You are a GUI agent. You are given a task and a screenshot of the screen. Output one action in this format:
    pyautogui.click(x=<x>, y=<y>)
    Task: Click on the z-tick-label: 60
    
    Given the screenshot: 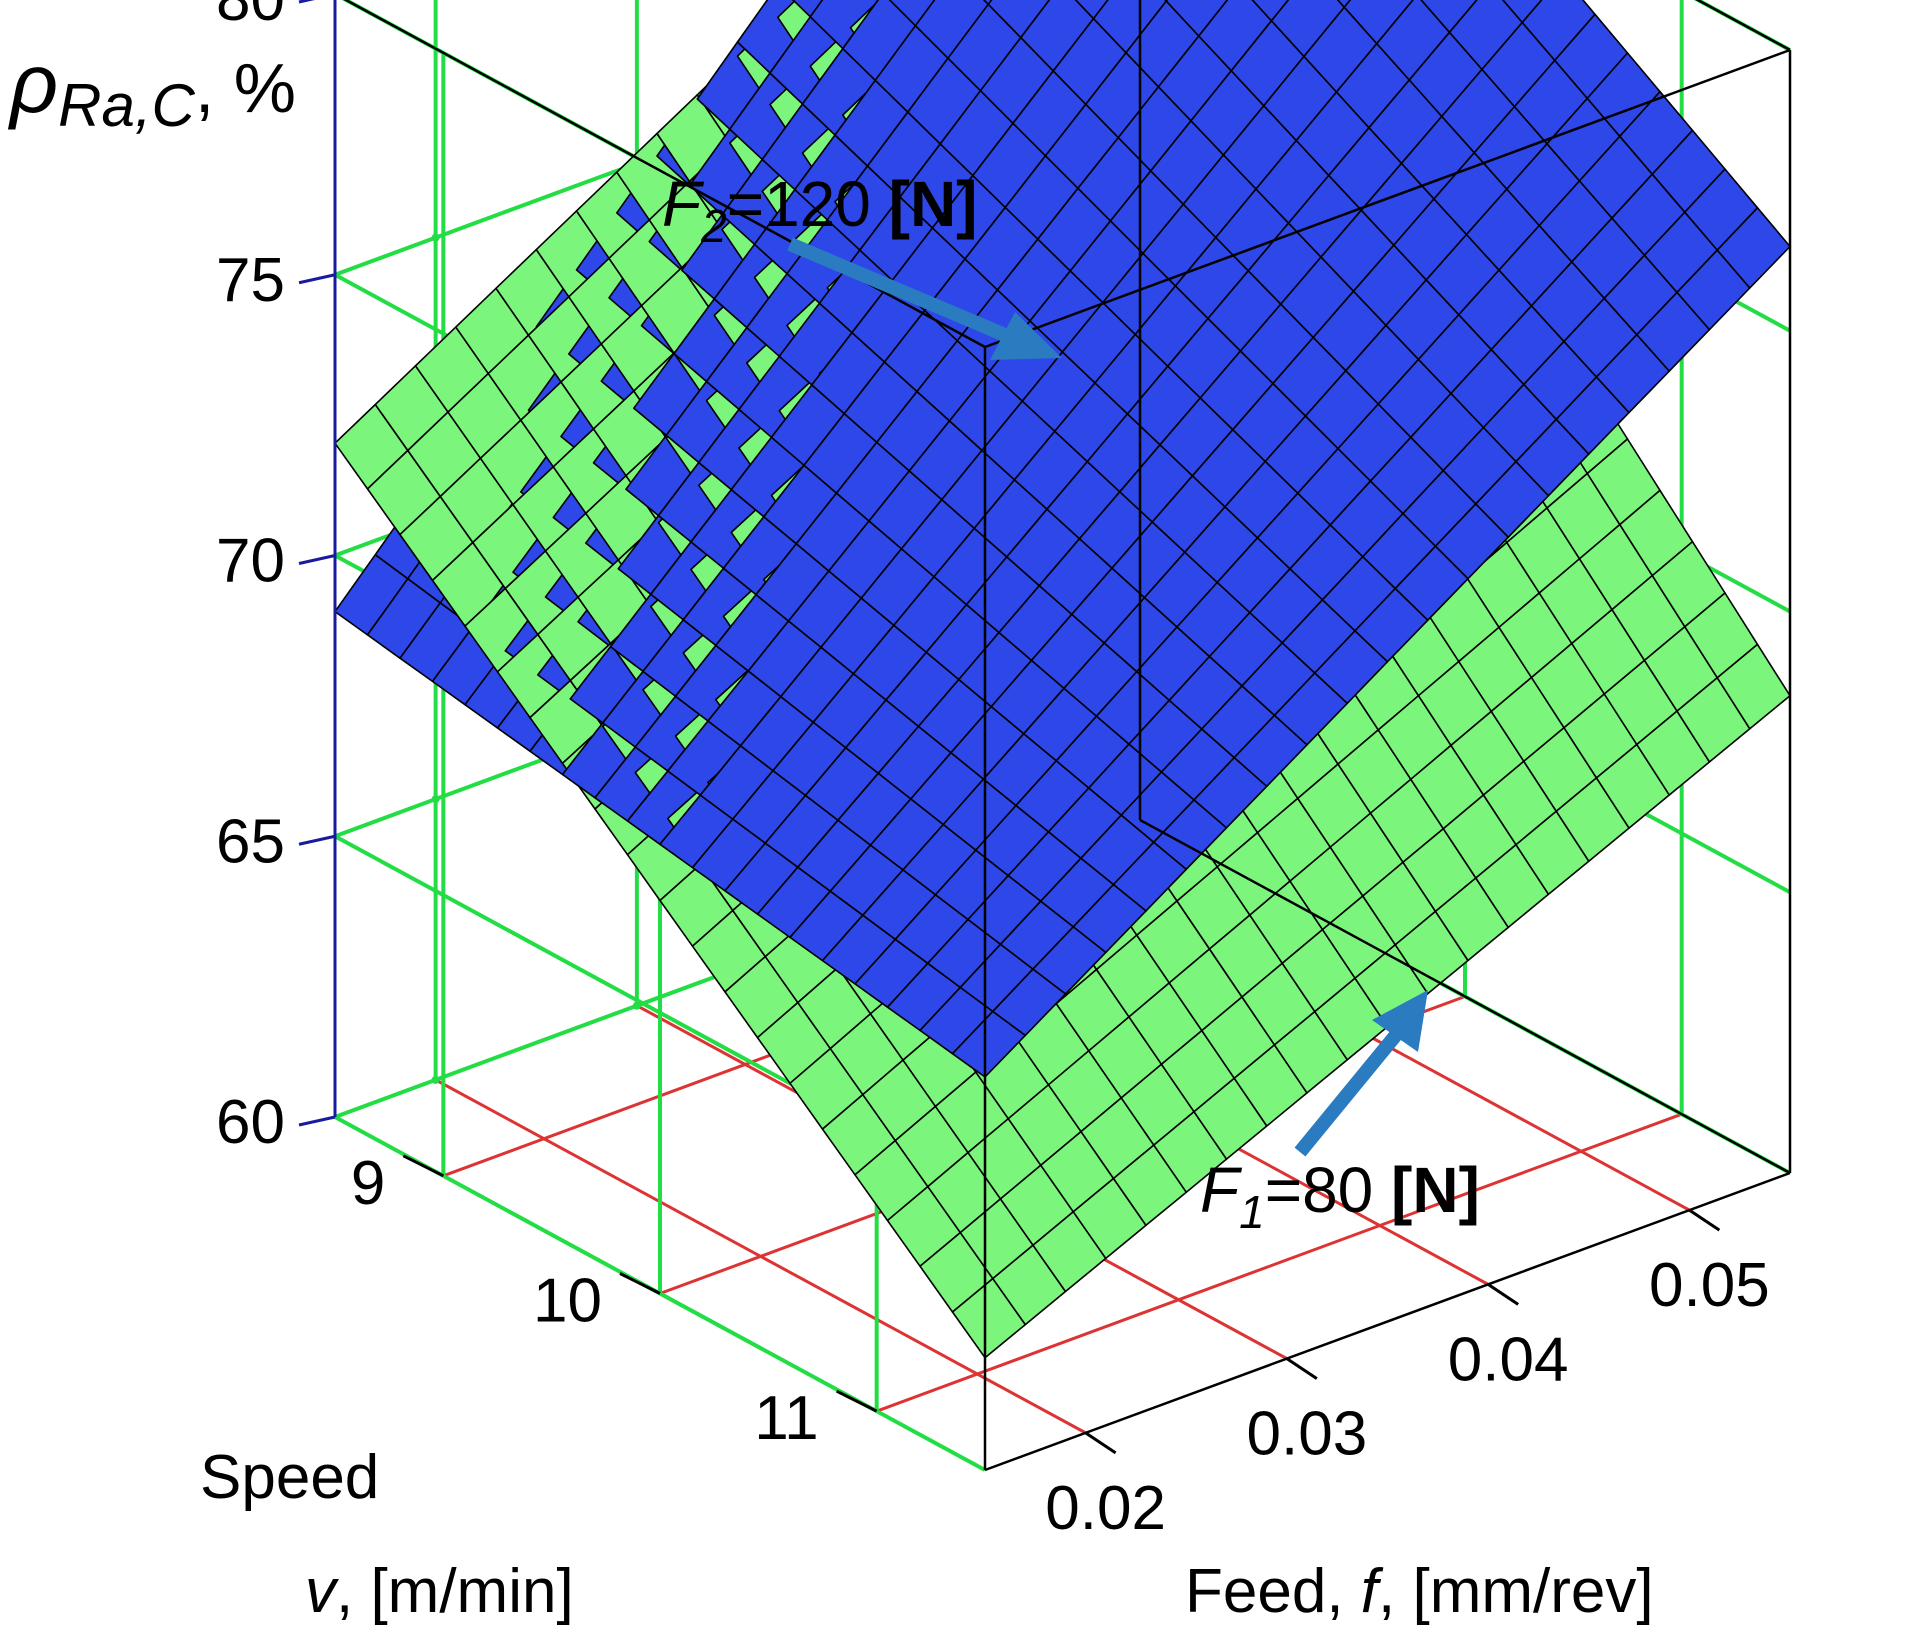 What is the action you would take?
    pyautogui.click(x=250, y=1122)
    